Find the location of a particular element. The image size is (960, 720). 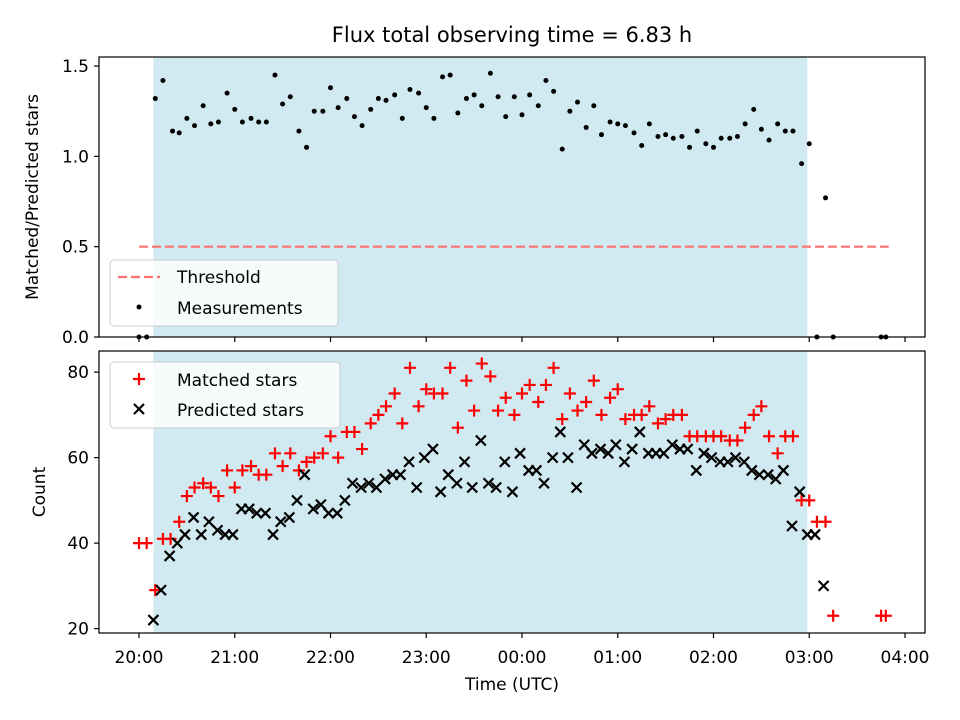

bottom-y-tick-label: 40 is located at coordinates (78, 544).